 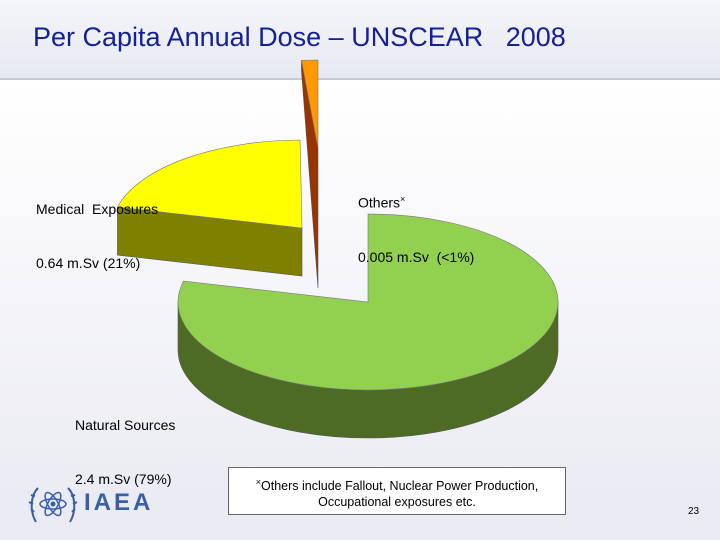 What do you see at coordinates (88, 263) in the screenshot?
I see `medical-label-value: 0.64 m.Sv (21%)` at bounding box center [88, 263].